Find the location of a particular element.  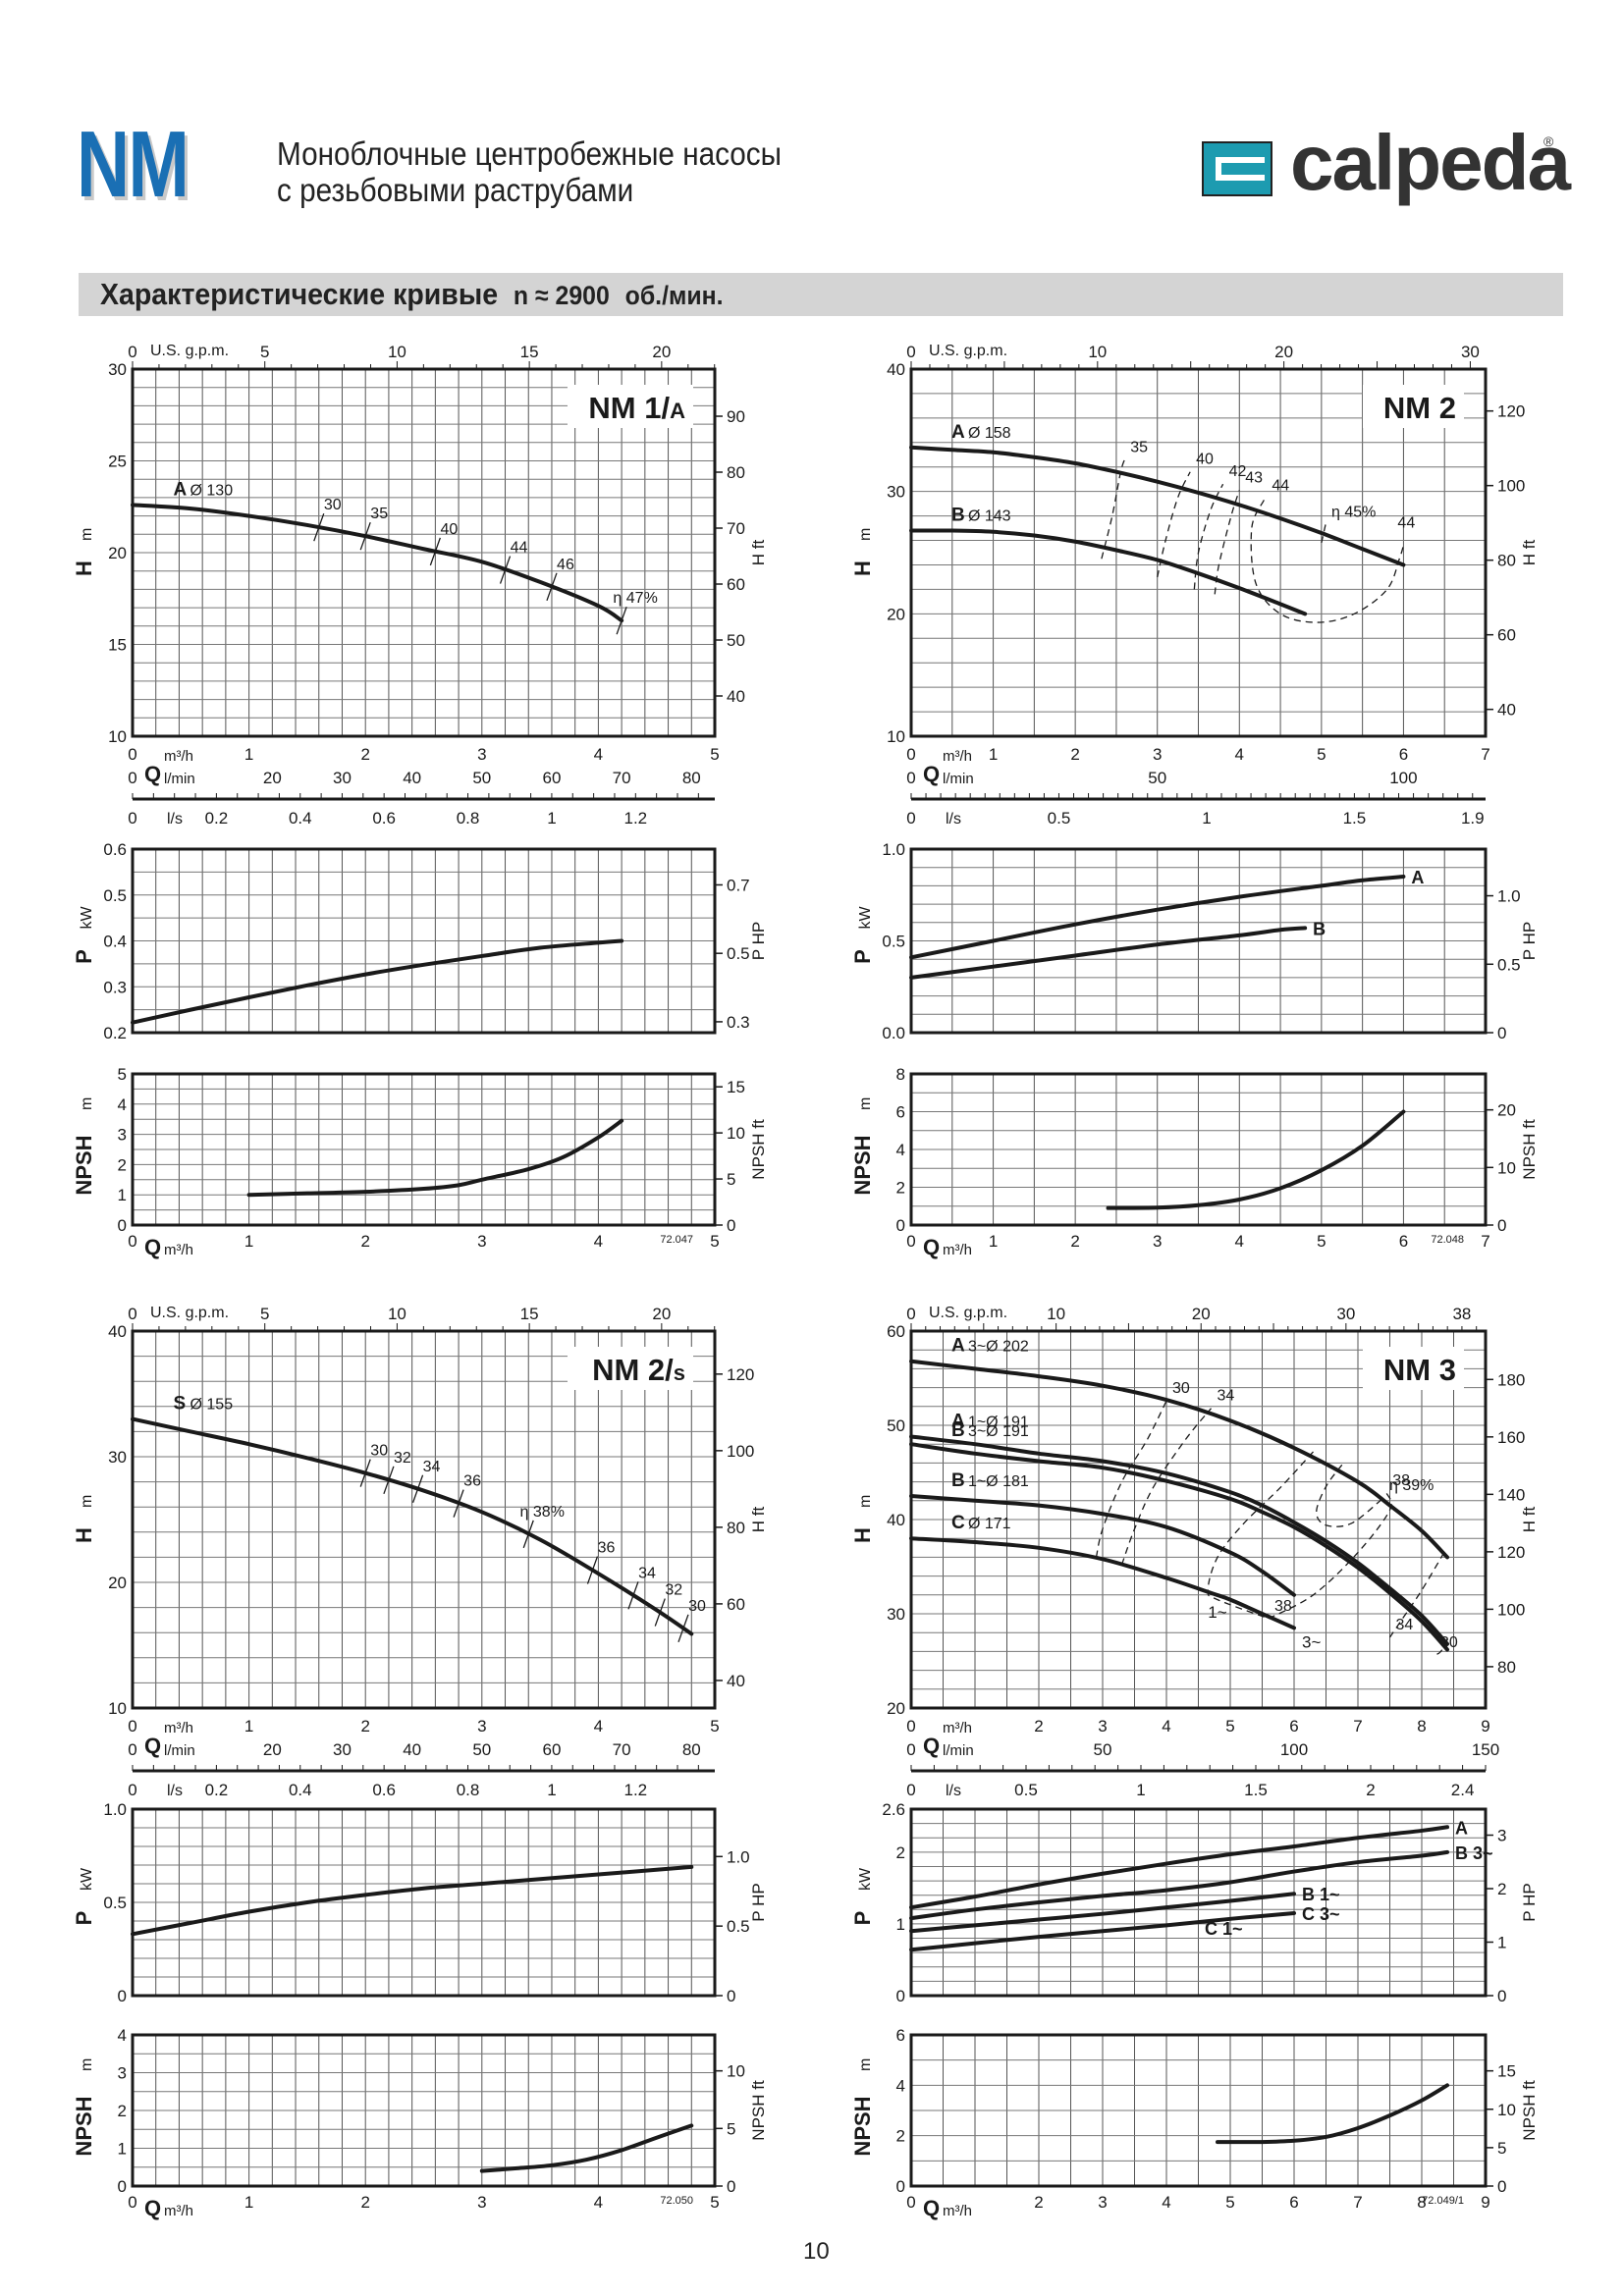

y-tick-label: 20 is located at coordinates (896, 614).